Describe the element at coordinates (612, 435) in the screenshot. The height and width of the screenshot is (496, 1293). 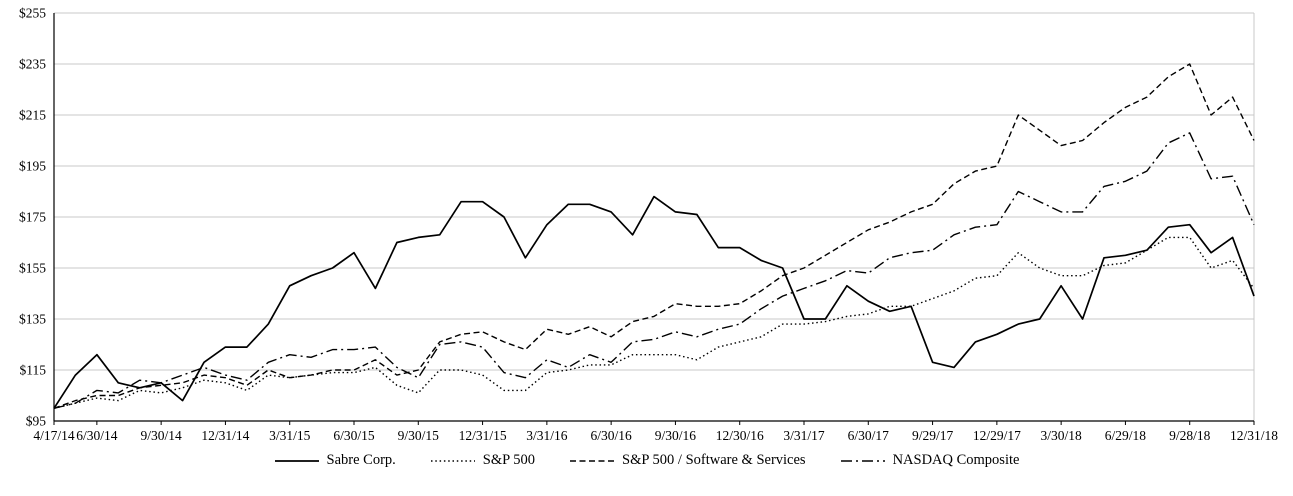
I see `x-tick-label-6-30-16: 6/30/16` at that location.